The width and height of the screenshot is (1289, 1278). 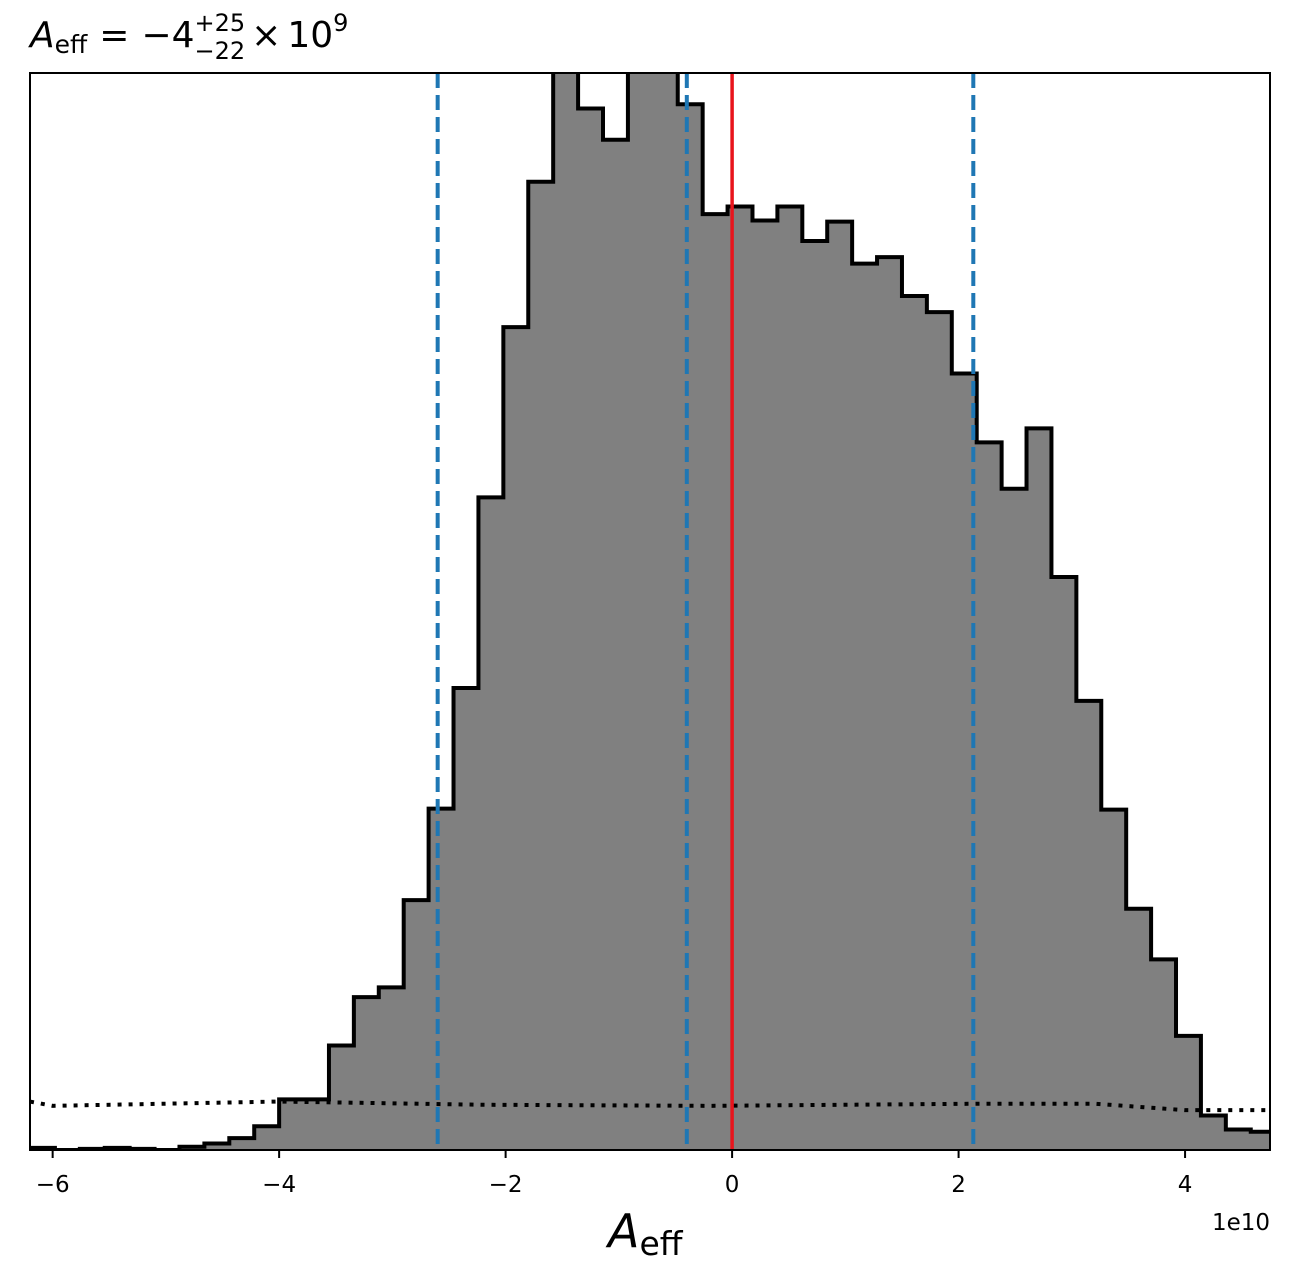 I want to click on x-tick-label: 0, so click(x=732, y=1185).